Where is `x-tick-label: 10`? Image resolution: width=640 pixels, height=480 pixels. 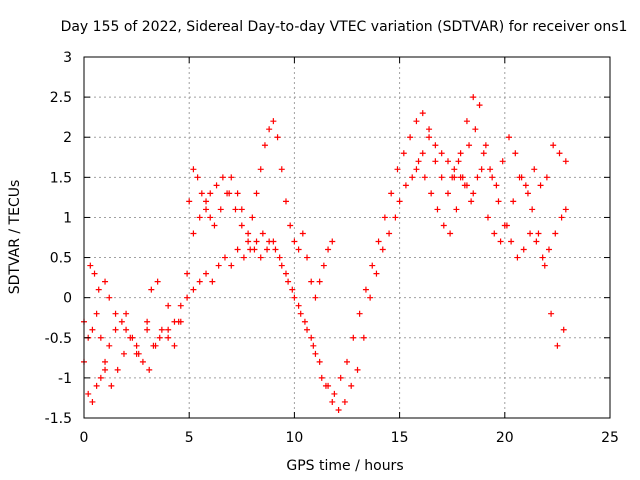
x-tick-label: 10 is located at coordinates (294, 438).